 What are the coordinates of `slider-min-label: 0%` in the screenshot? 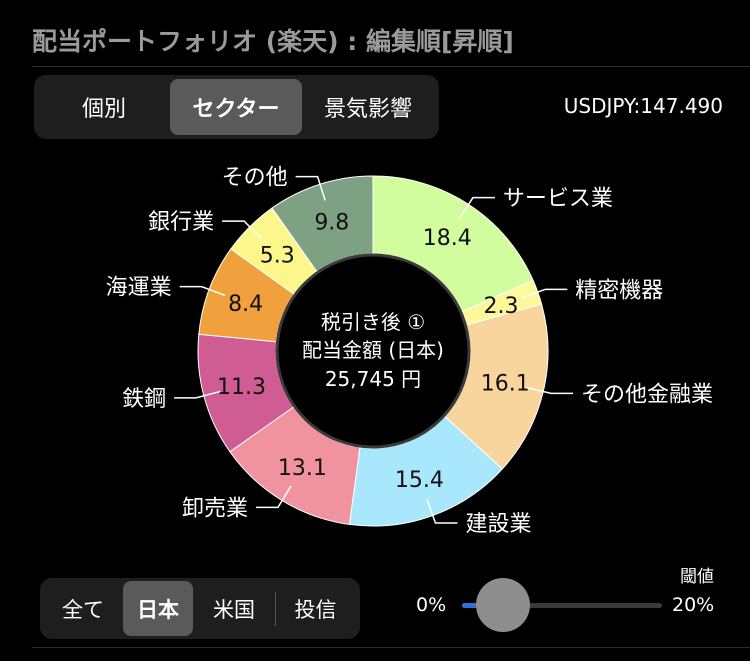 It's located at (431, 605).